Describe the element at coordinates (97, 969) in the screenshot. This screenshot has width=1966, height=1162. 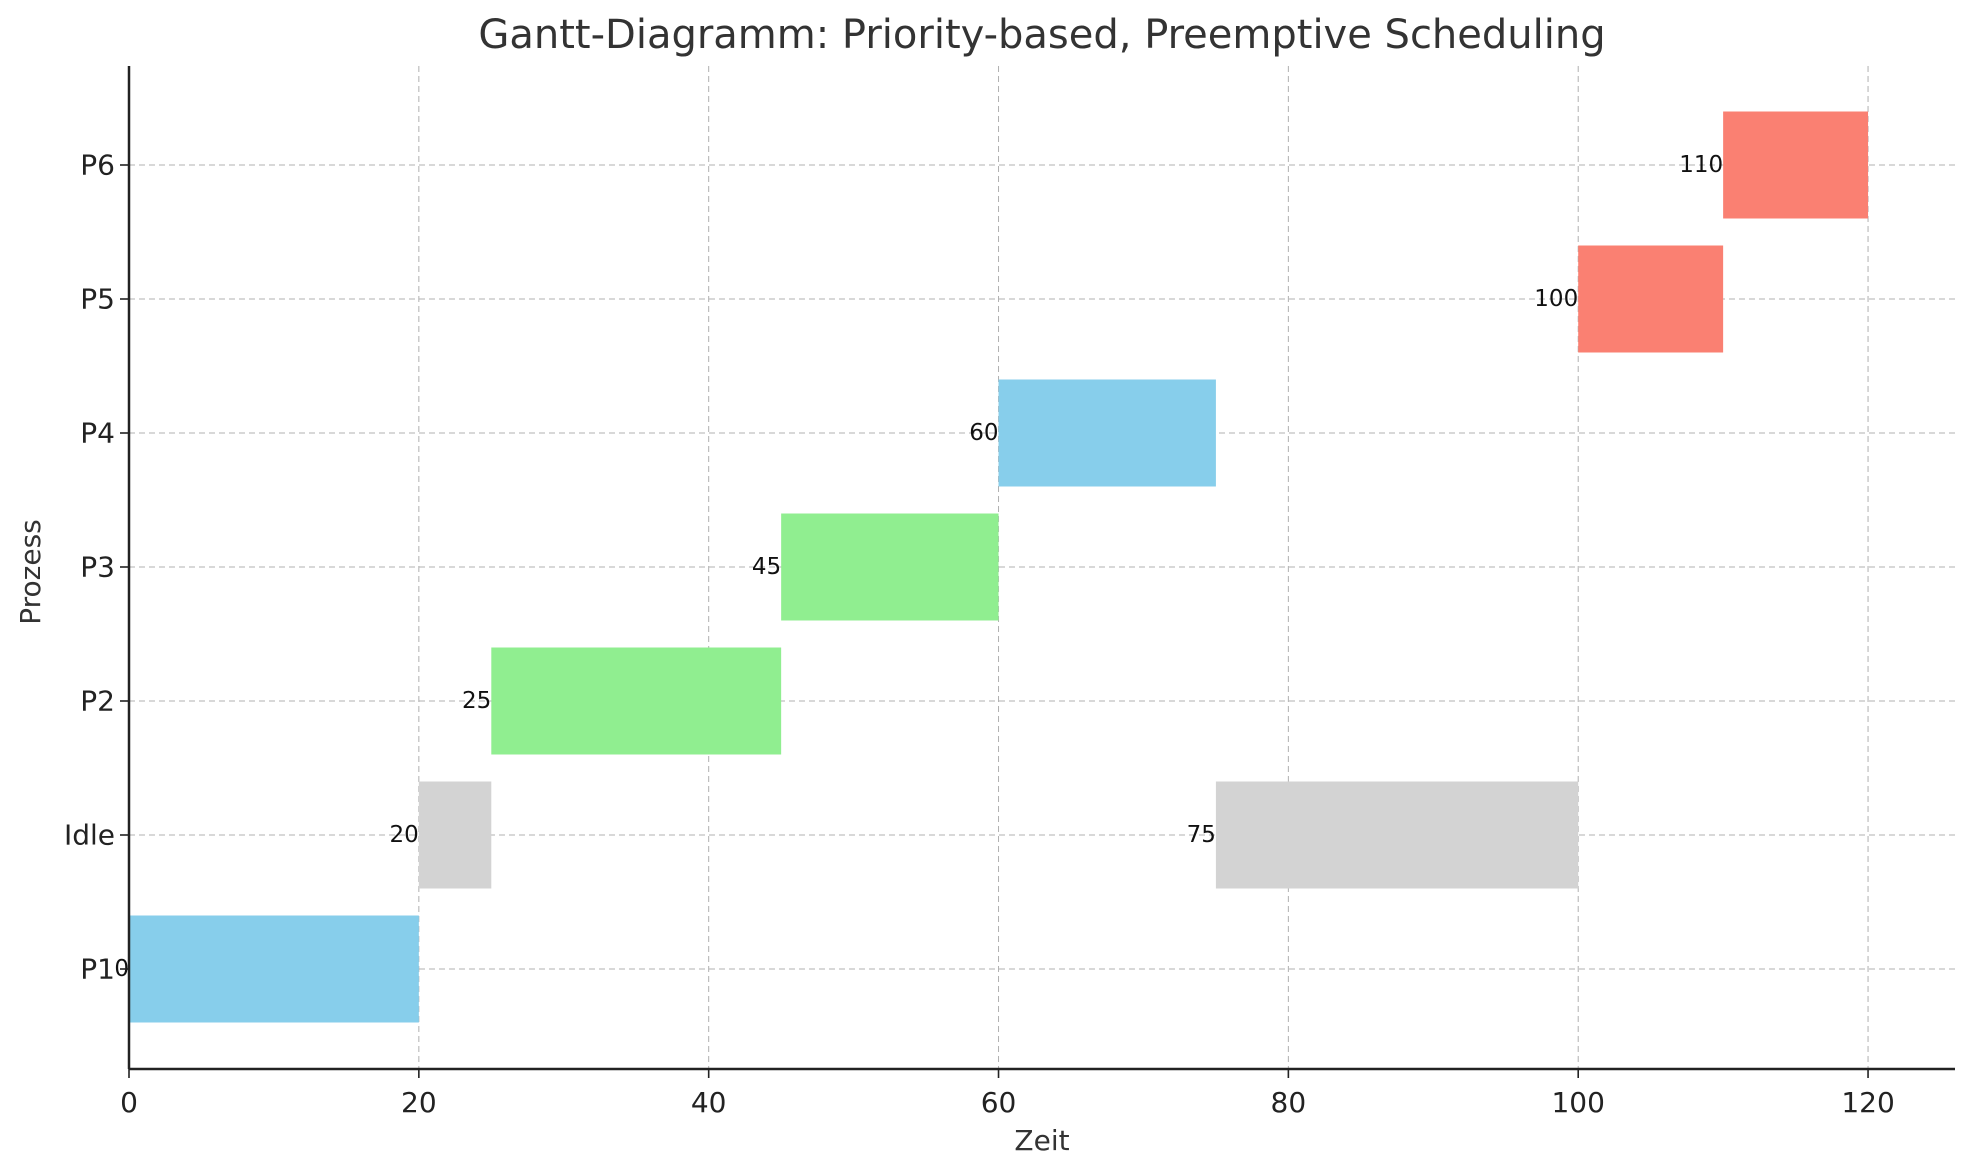
I see `y-tick-label-p1: P1` at that location.